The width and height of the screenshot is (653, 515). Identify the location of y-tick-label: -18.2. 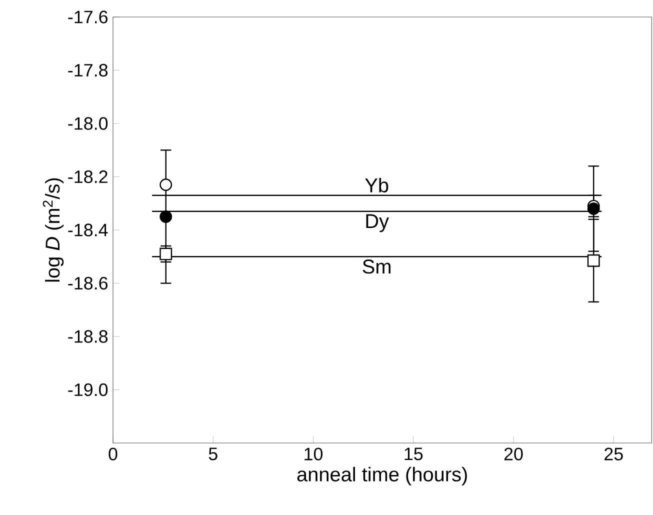
(88, 177).